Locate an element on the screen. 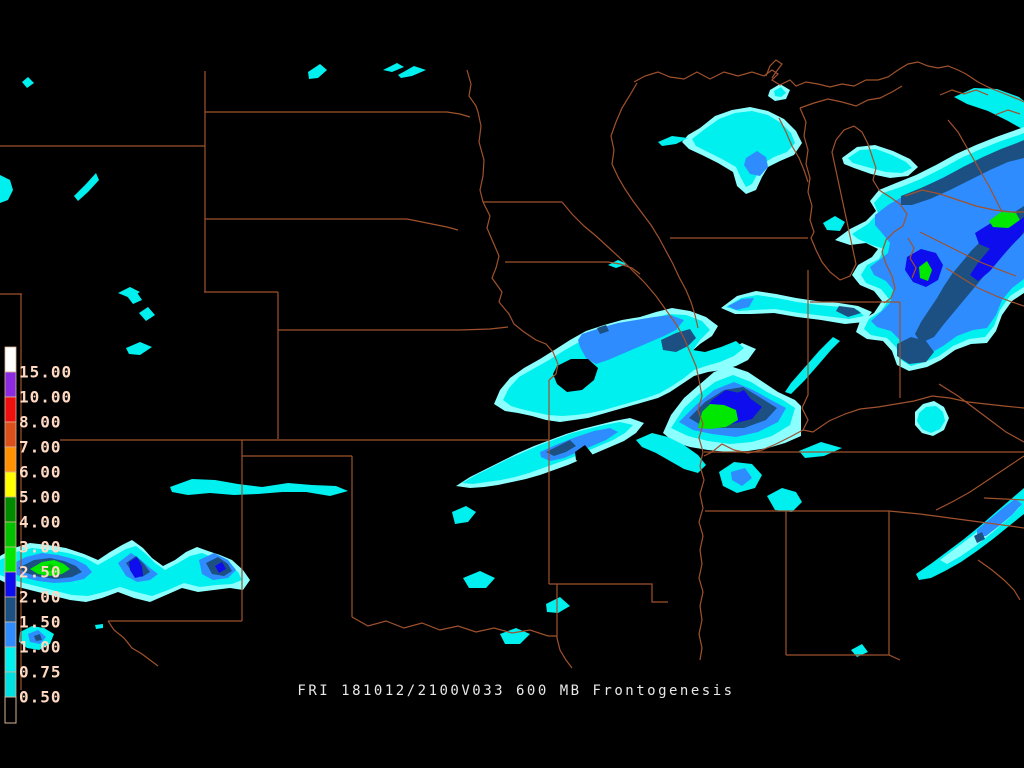 Image resolution: width=1024 pixels, height=768 pixels. legend-cell-1.50 is located at coordinates (10, 609).